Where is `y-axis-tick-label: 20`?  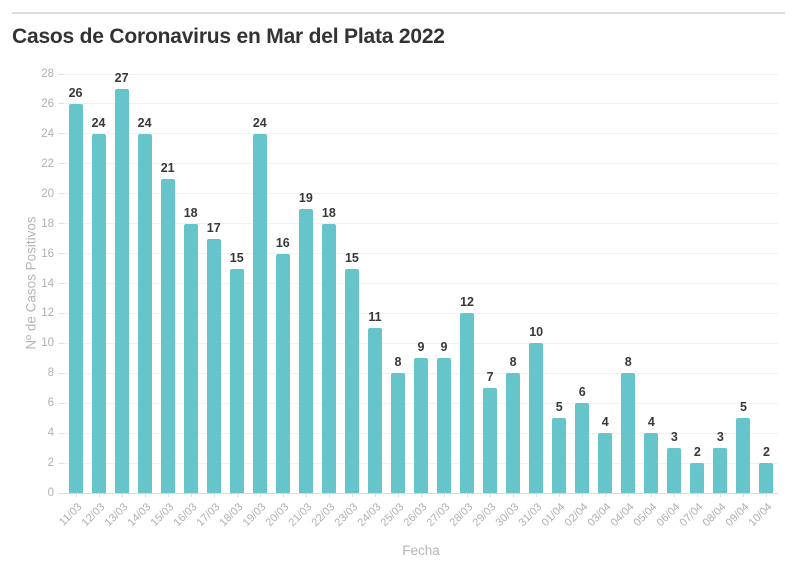
y-axis-tick-label: 20 is located at coordinates (47, 193).